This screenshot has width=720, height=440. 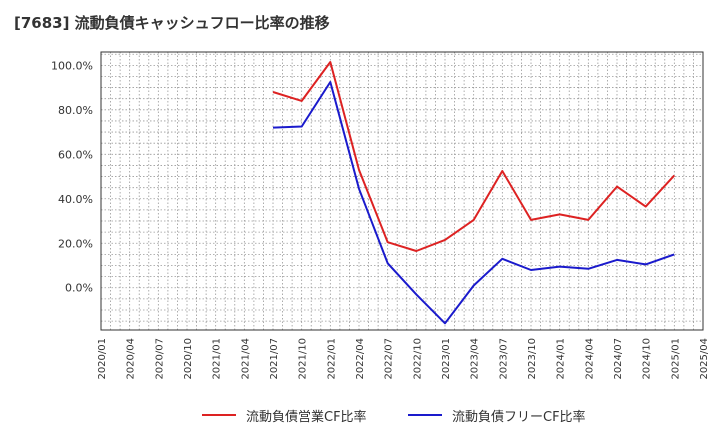 I want to click on x-tick-label: 2024/01, so click(x=561, y=359).